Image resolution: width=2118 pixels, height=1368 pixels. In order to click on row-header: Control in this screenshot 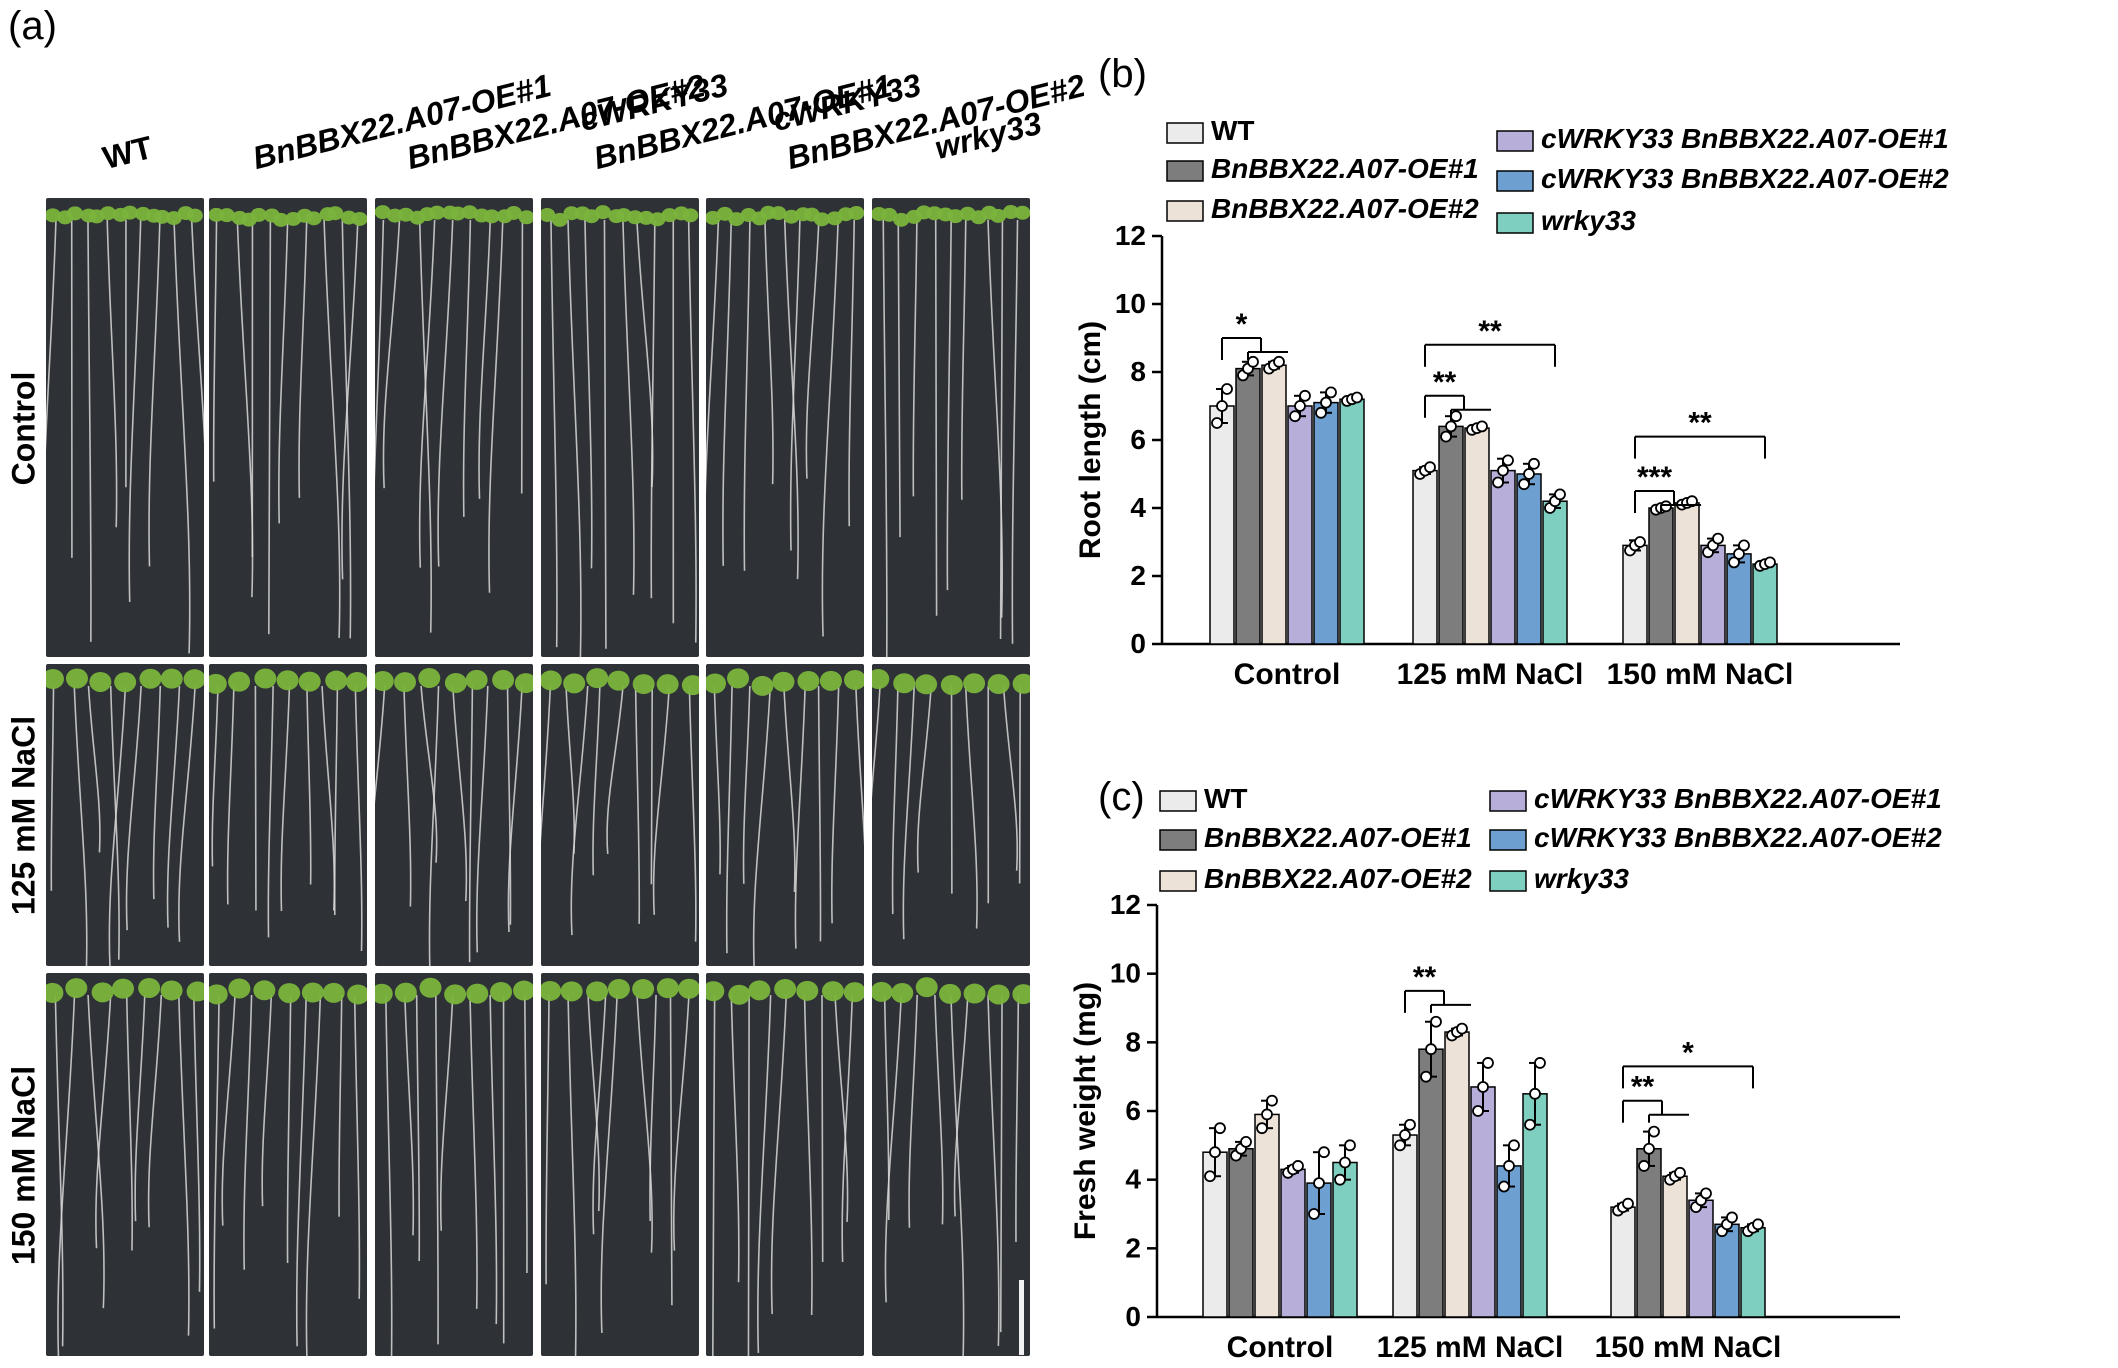, I will do `click(23, 428)`.